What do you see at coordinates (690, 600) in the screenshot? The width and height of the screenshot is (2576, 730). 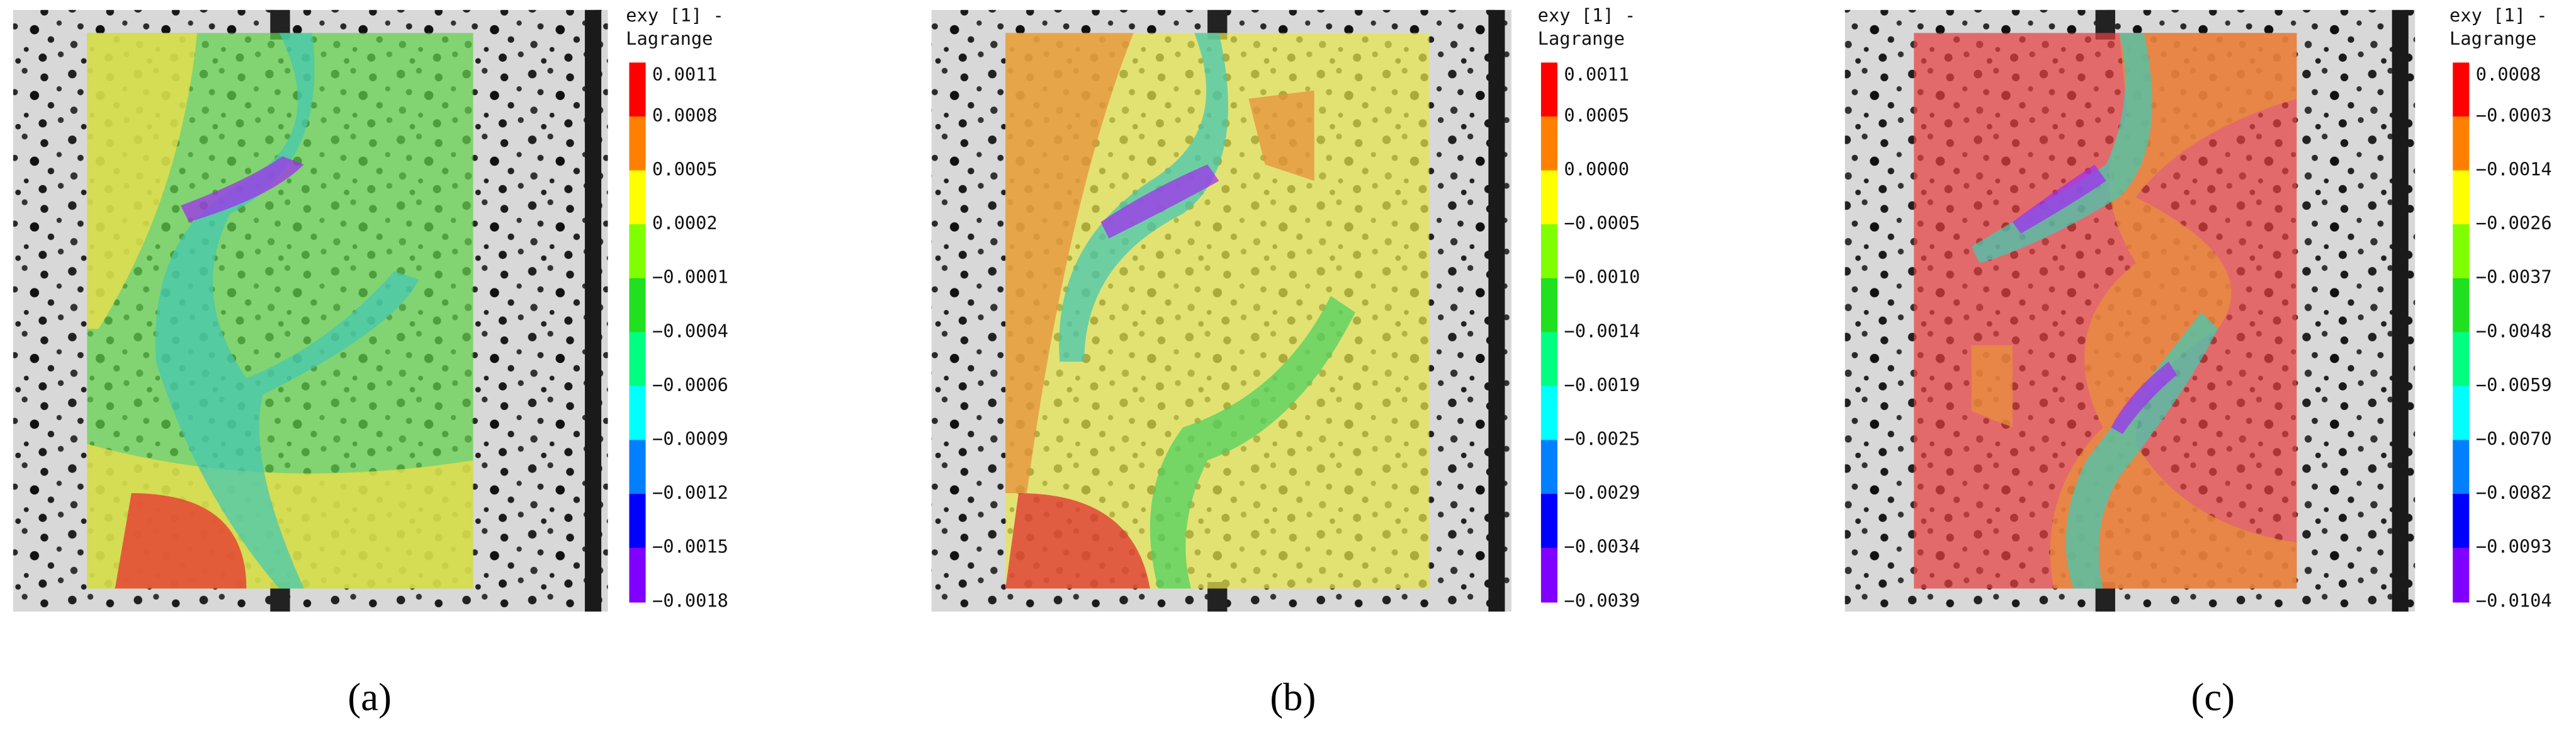 I see `colorbar-tick-label: −0.0018` at bounding box center [690, 600].